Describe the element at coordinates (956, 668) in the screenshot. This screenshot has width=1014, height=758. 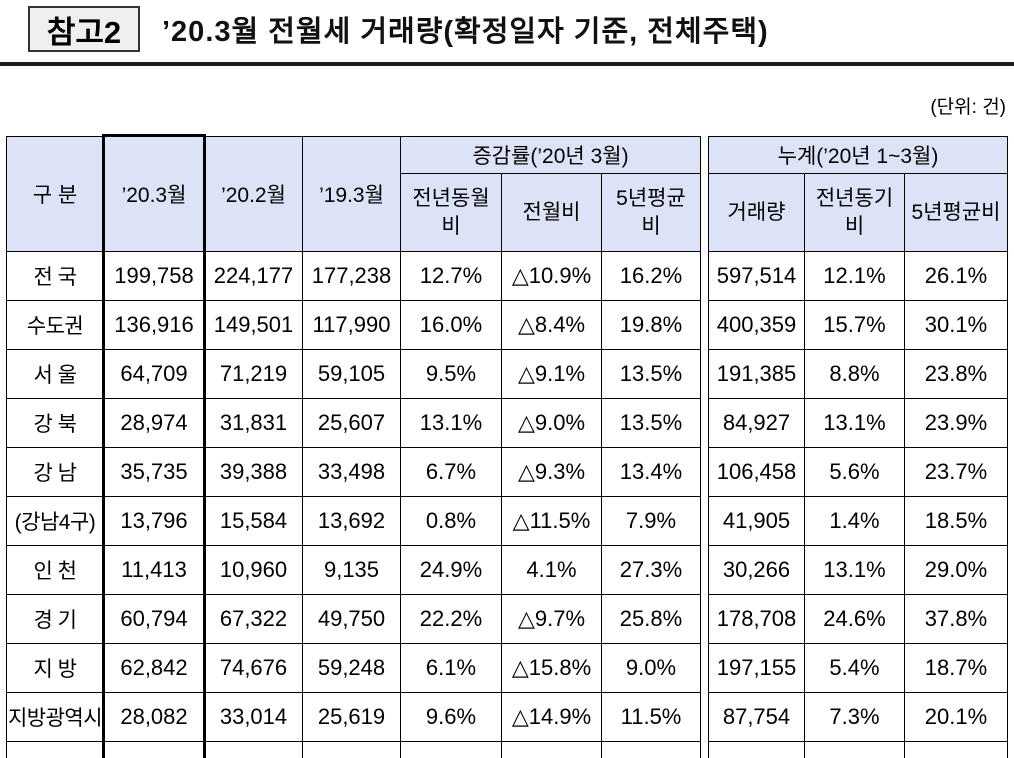
I see `cell-value: 18.7%` at that location.